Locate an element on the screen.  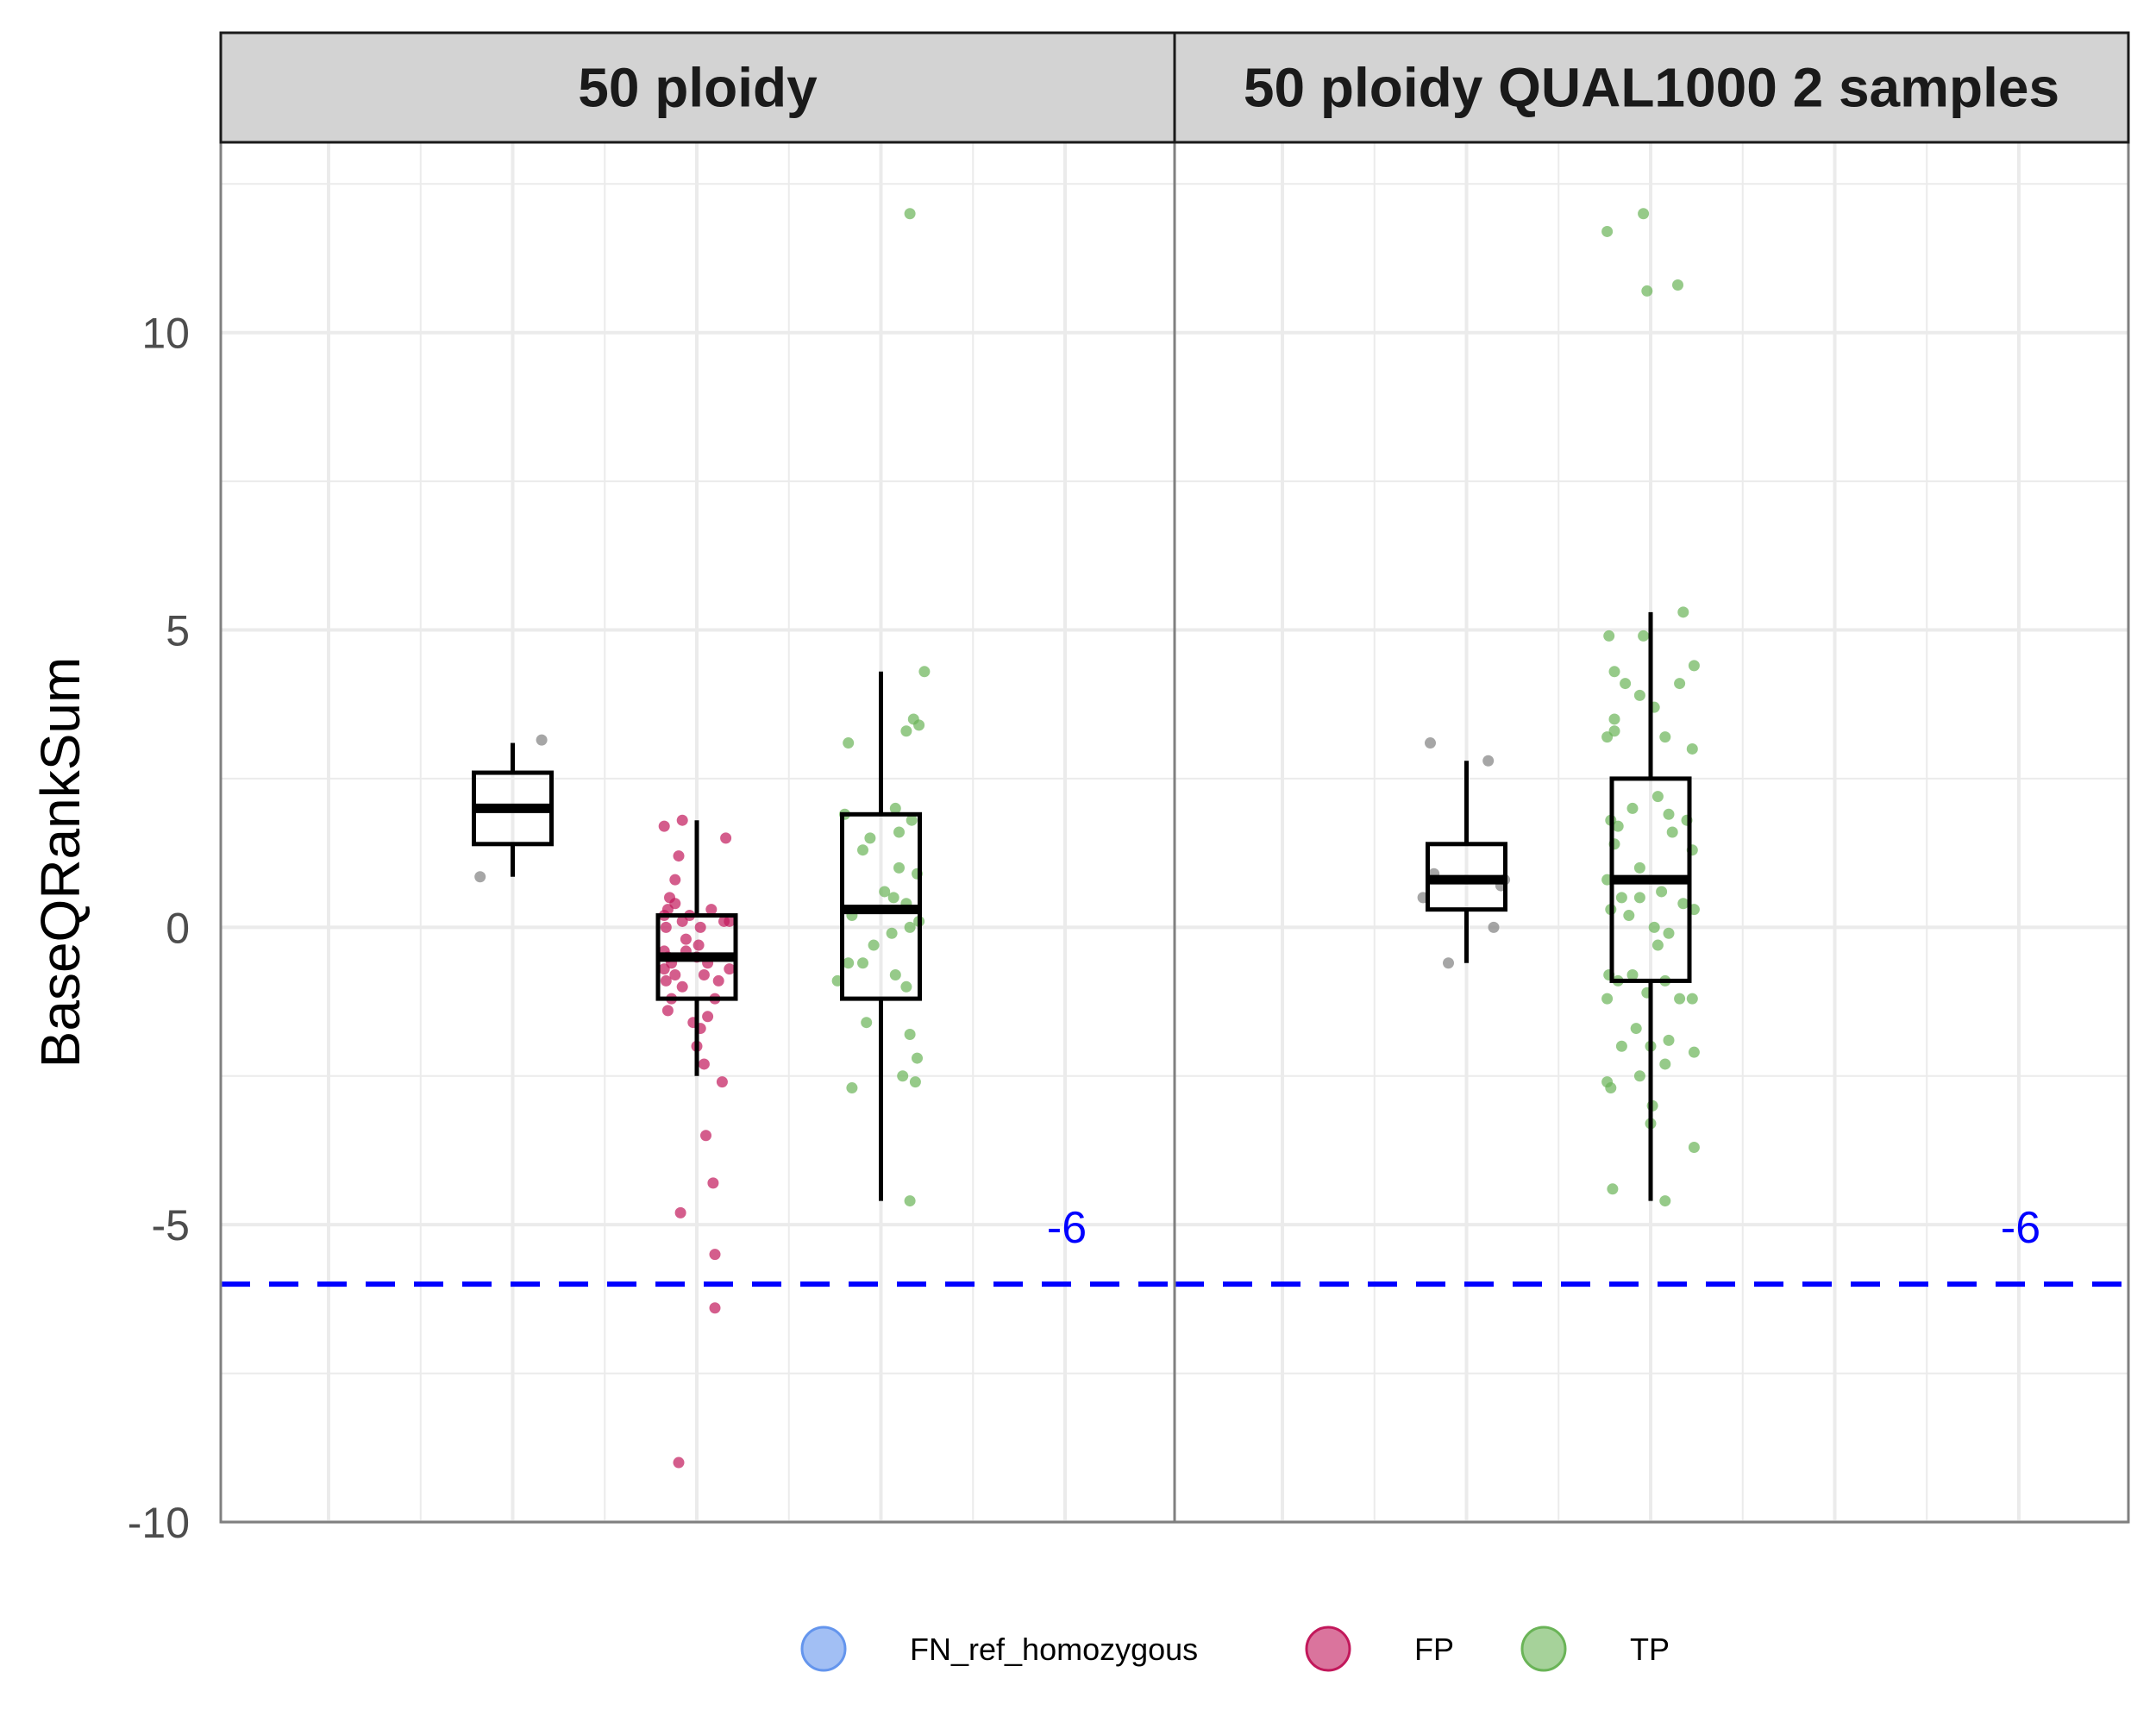
facet-strip is located at coordinates (1651, 88).